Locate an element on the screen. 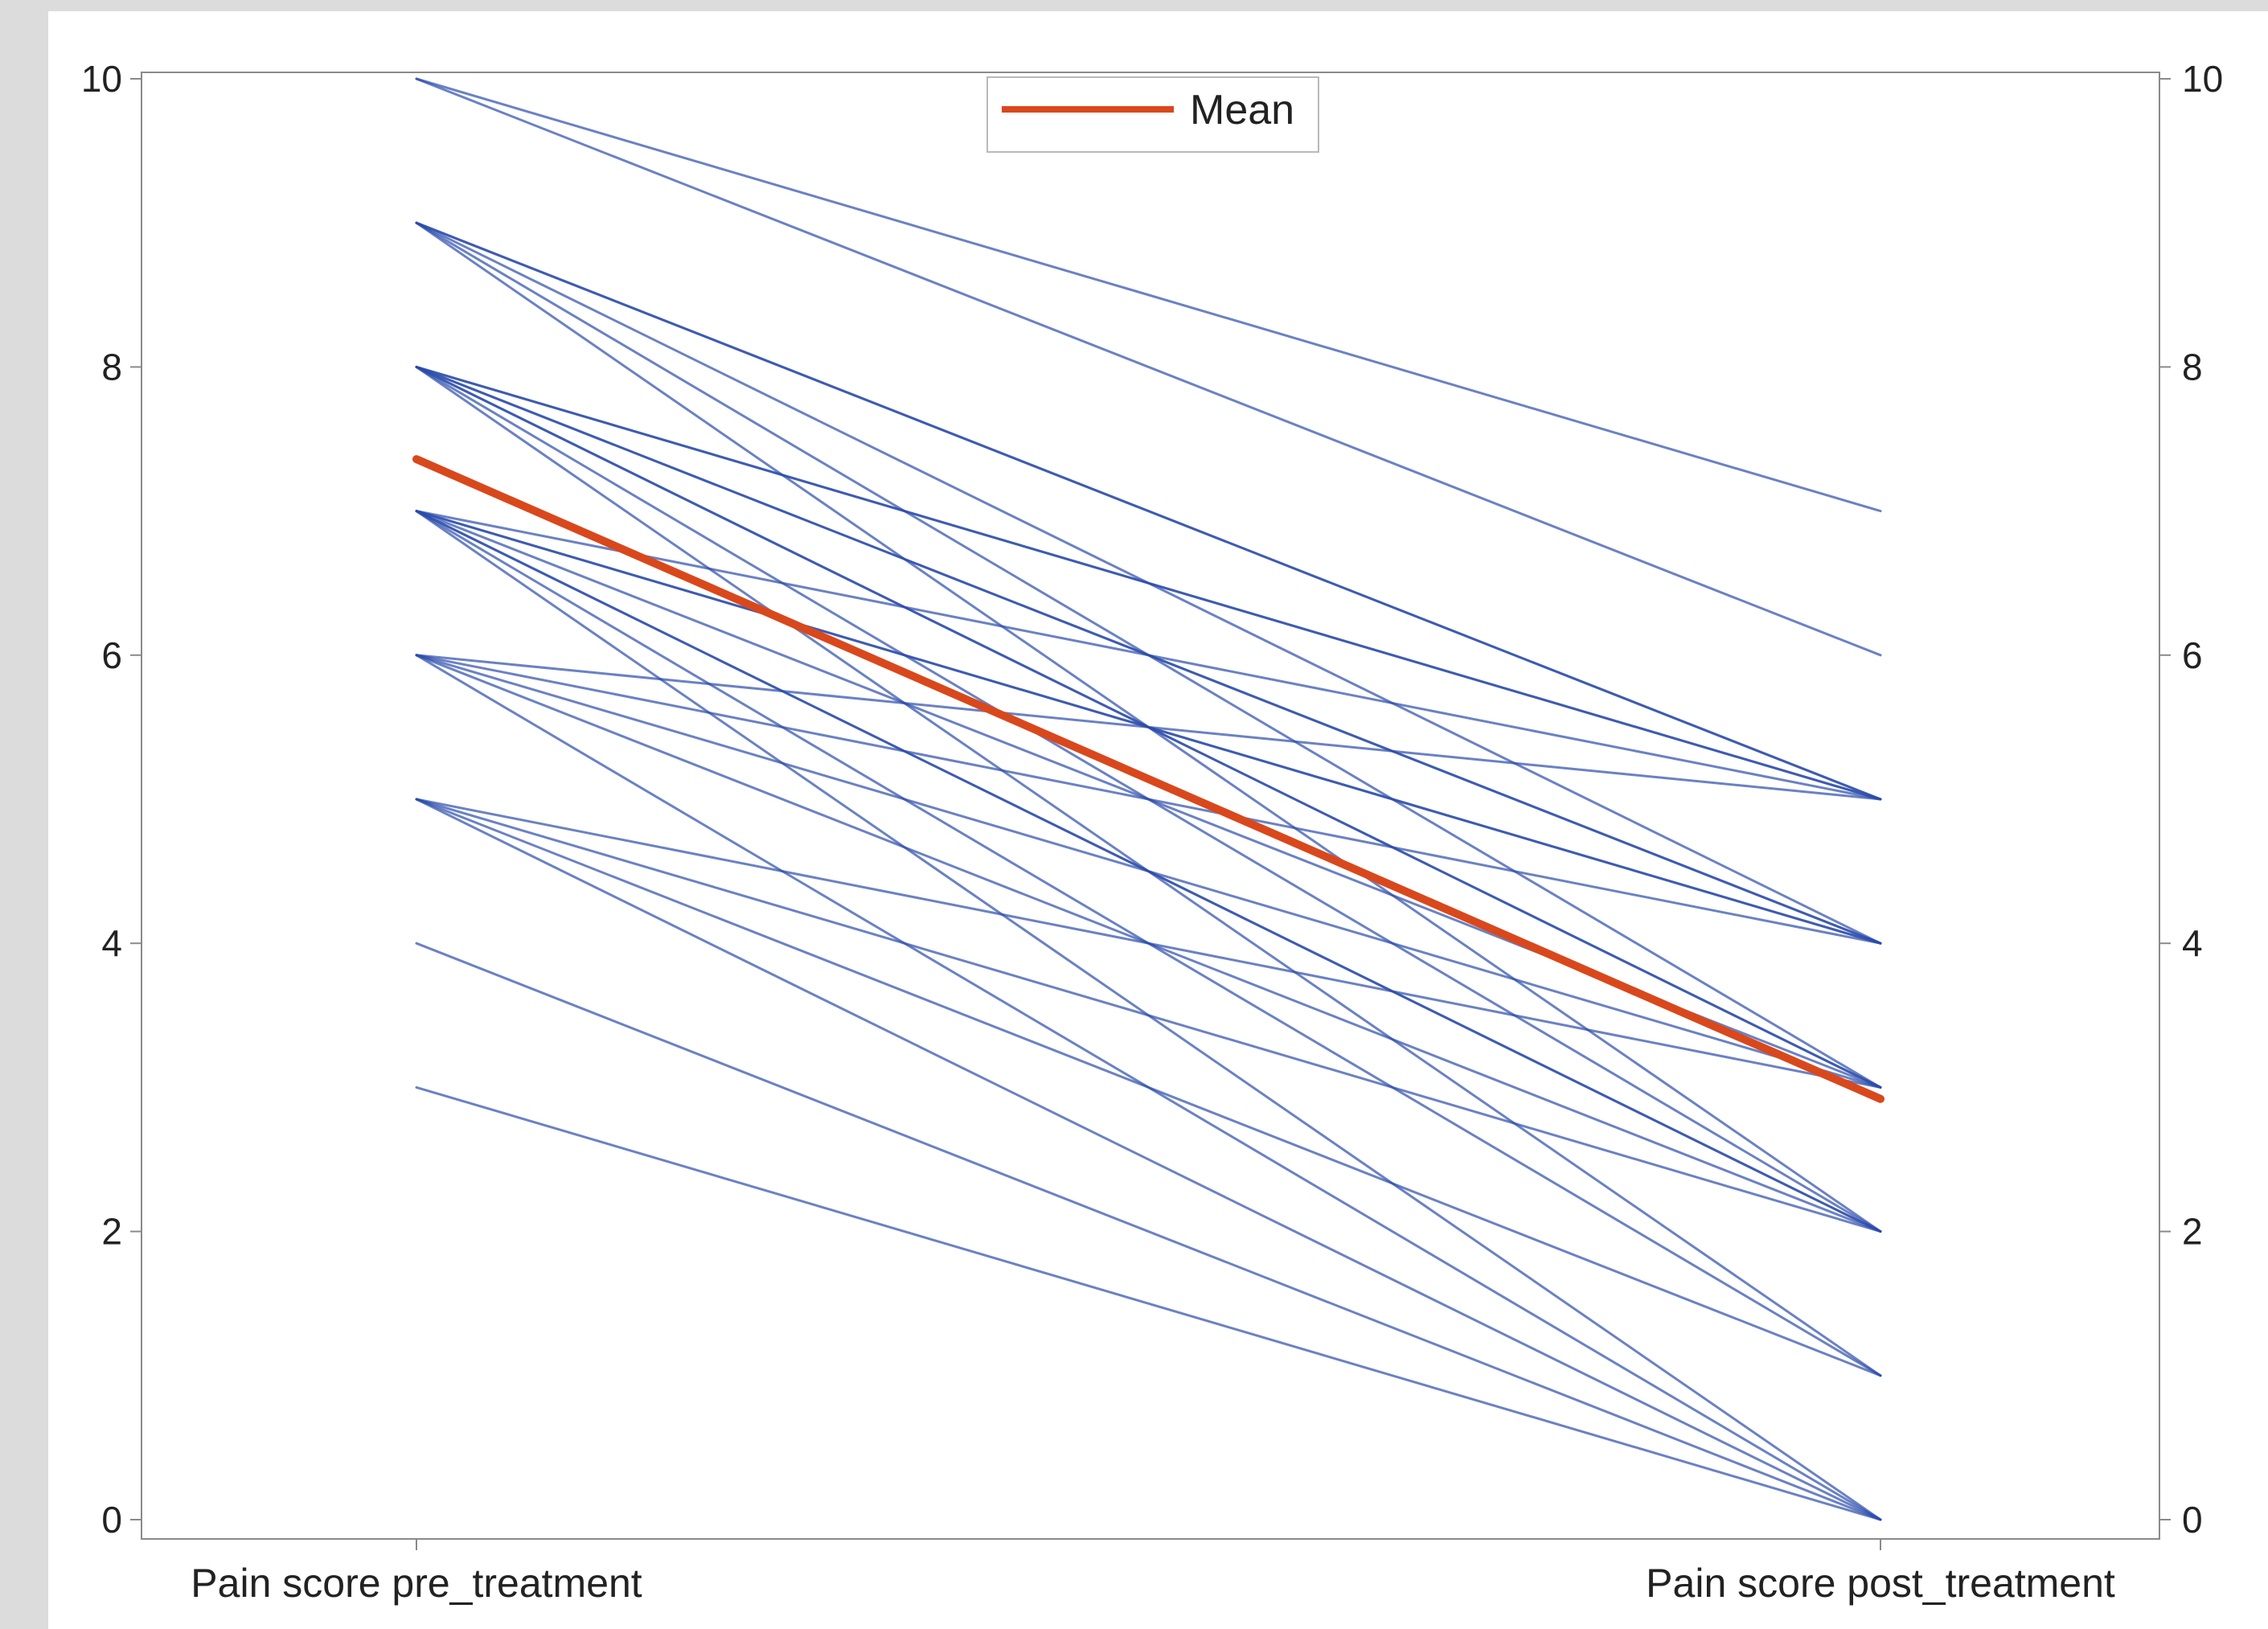 The width and height of the screenshot is (2268, 1629). y-tick-label-right-4: 4 is located at coordinates (2192, 943).